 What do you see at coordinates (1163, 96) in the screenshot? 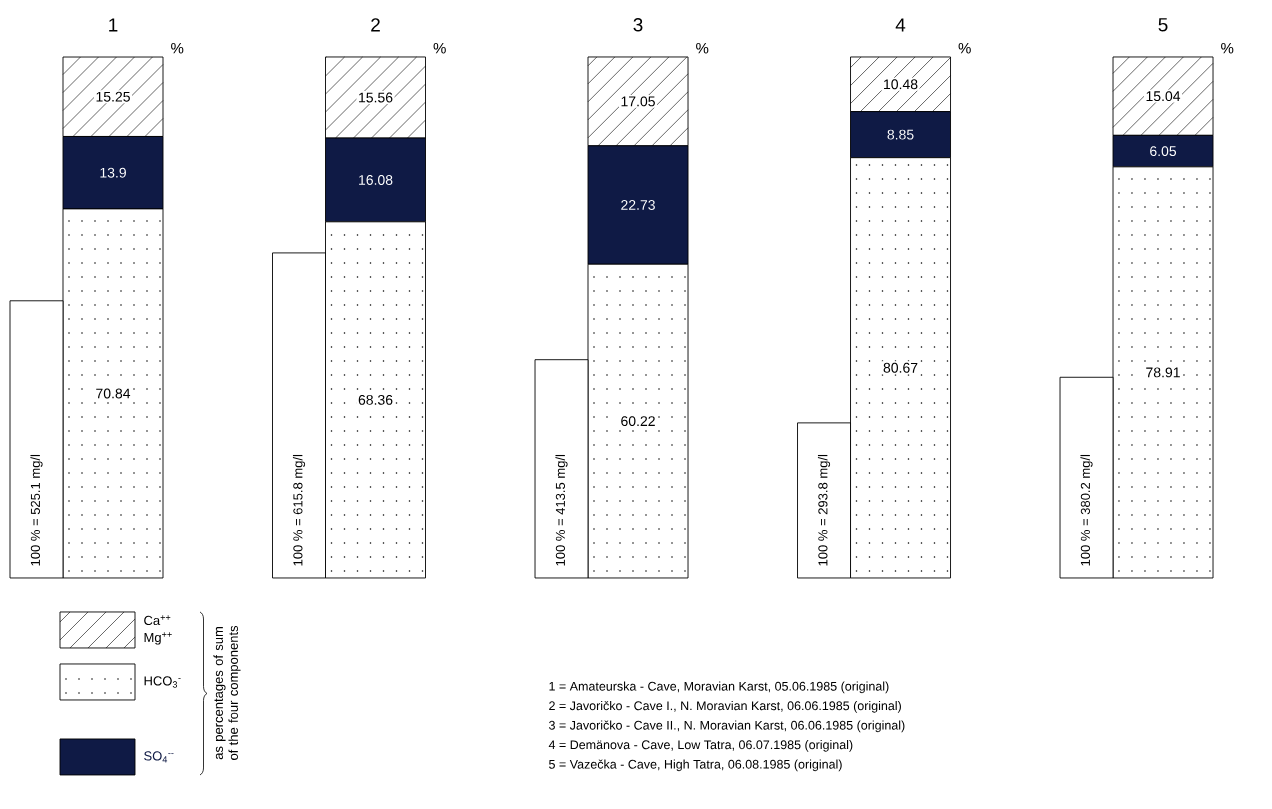
I see `data-label: 15.04` at bounding box center [1163, 96].